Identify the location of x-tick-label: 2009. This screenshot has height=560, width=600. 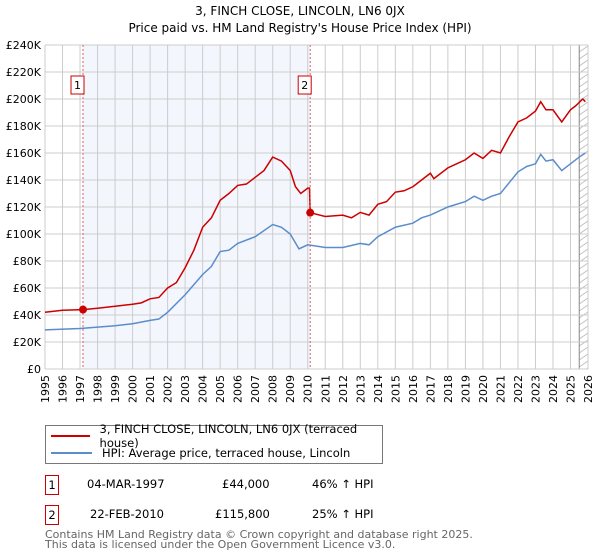
(290, 389).